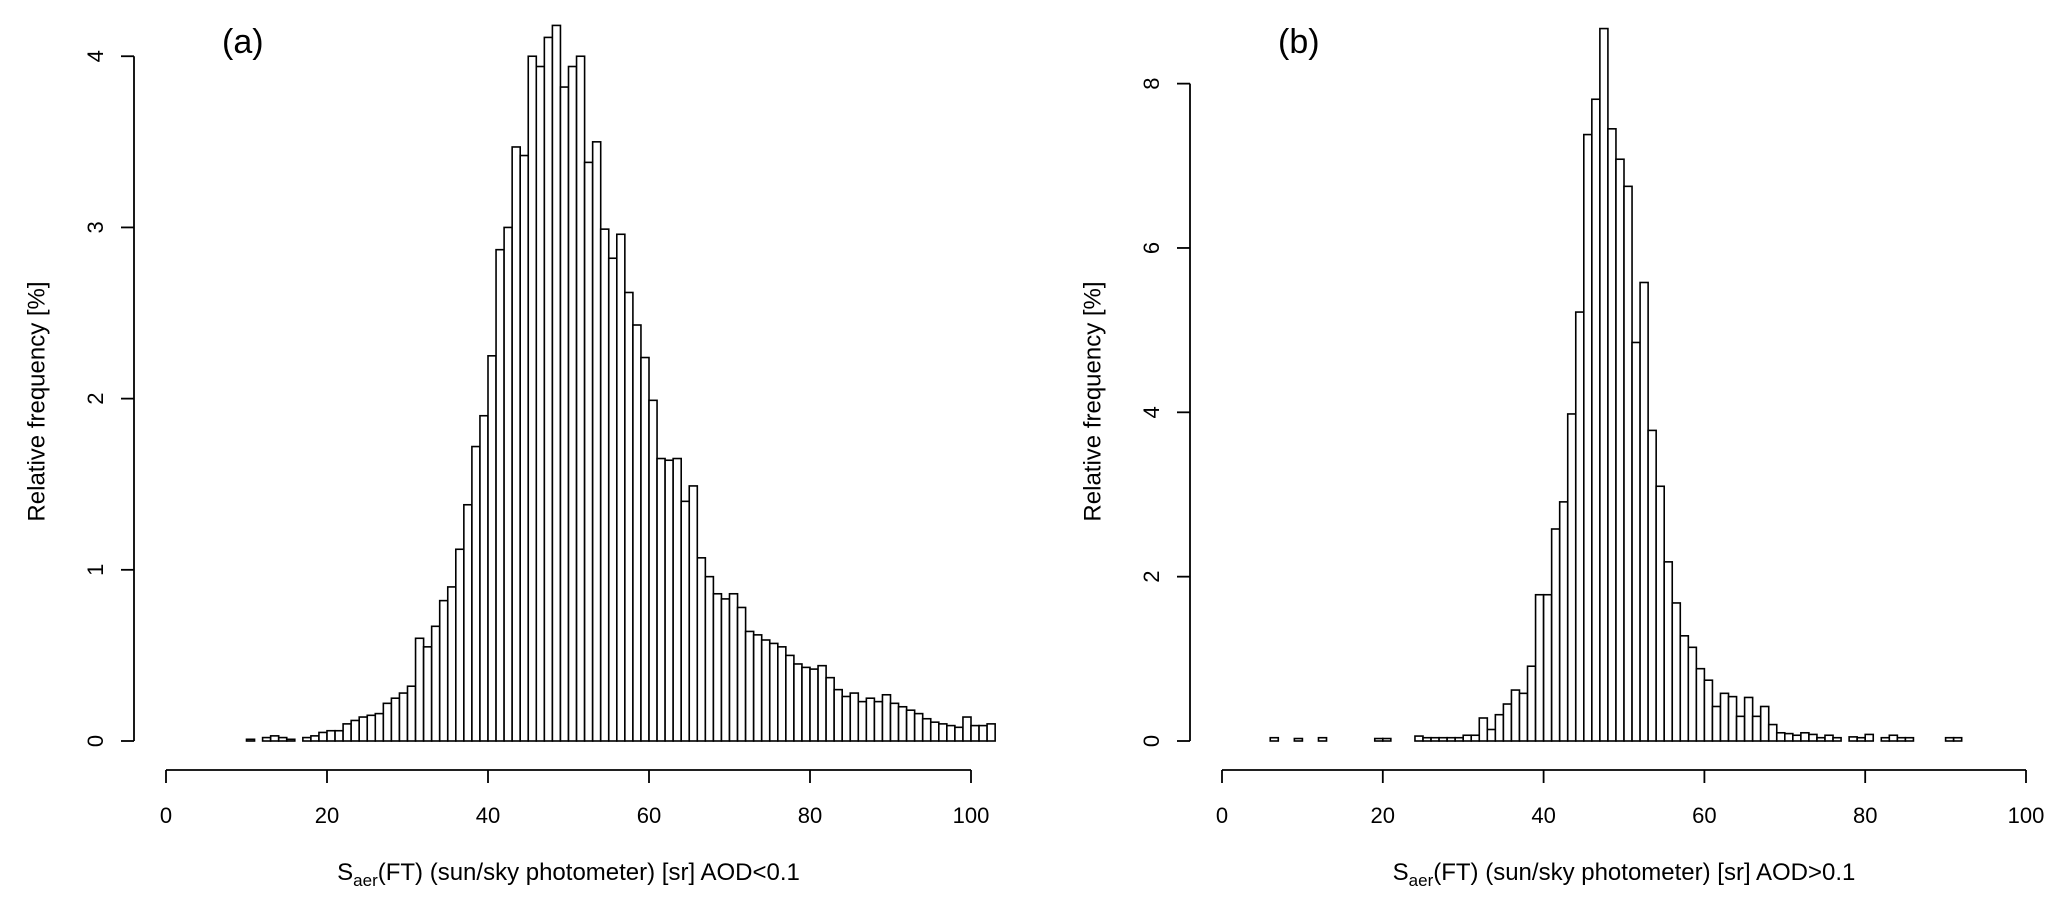 Image resolution: width=2067 pixels, height=904 pixels. Describe the element at coordinates (166, 815) in the screenshot. I see `x-tick-label: 0` at that location.